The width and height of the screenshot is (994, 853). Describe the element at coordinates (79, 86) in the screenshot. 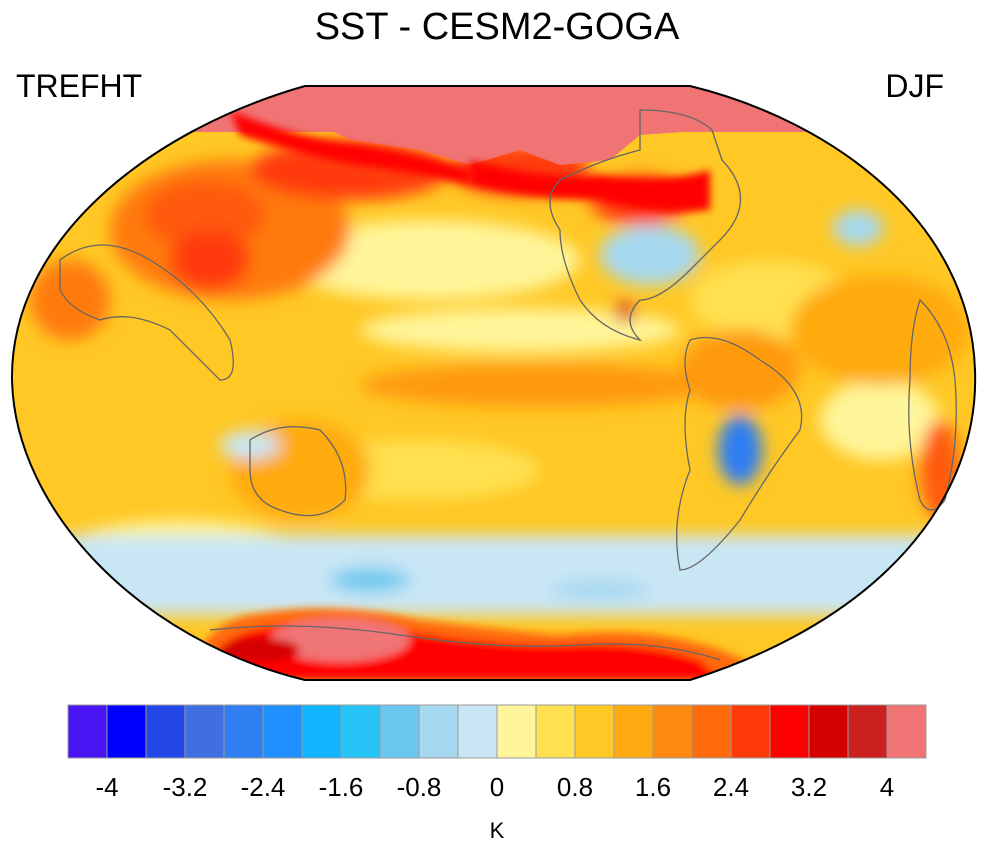

I see `variable-label: TREFHT` at that location.